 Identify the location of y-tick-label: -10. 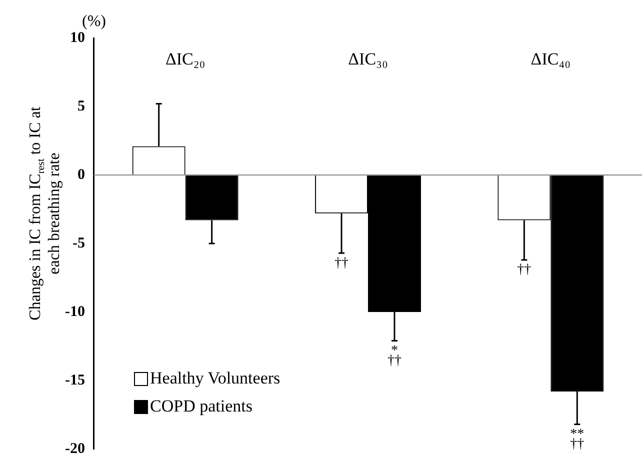
(74, 312).